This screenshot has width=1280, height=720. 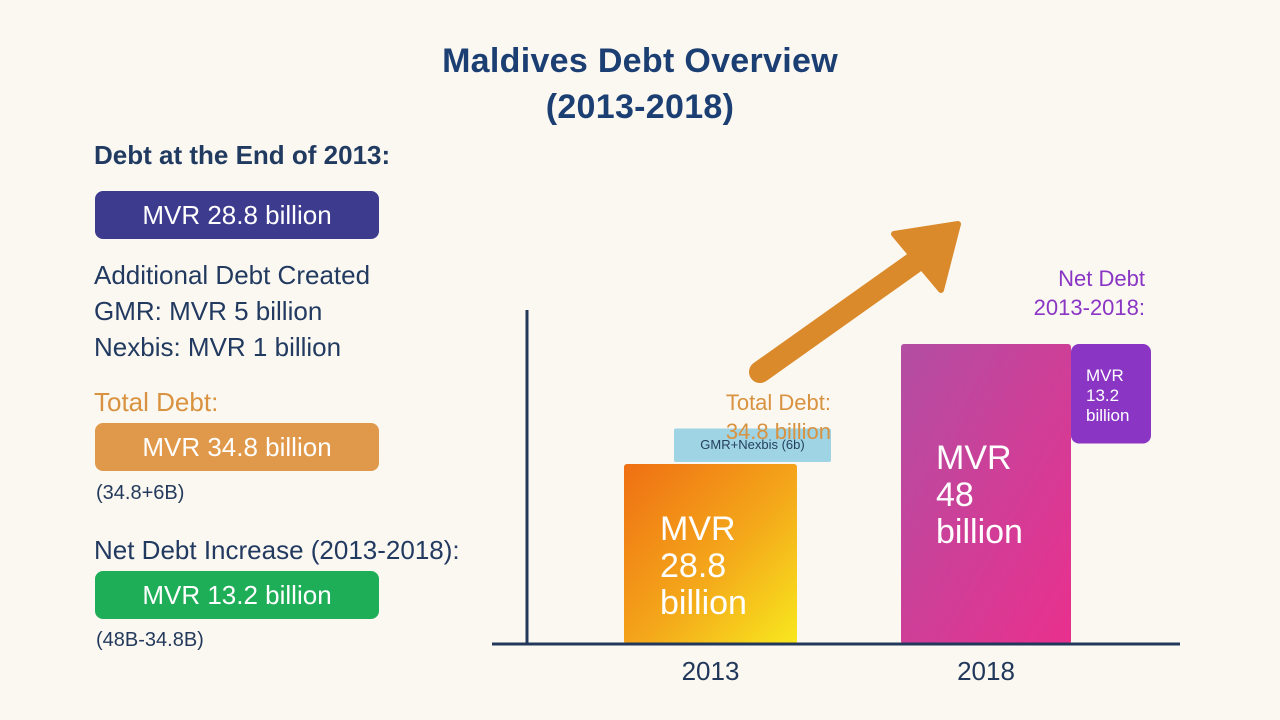 What do you see at coordinates (208, 311) in the screenshot?
I see `gmr-line: GMR: MVR 5 billion` at bounding box center [208, 311].